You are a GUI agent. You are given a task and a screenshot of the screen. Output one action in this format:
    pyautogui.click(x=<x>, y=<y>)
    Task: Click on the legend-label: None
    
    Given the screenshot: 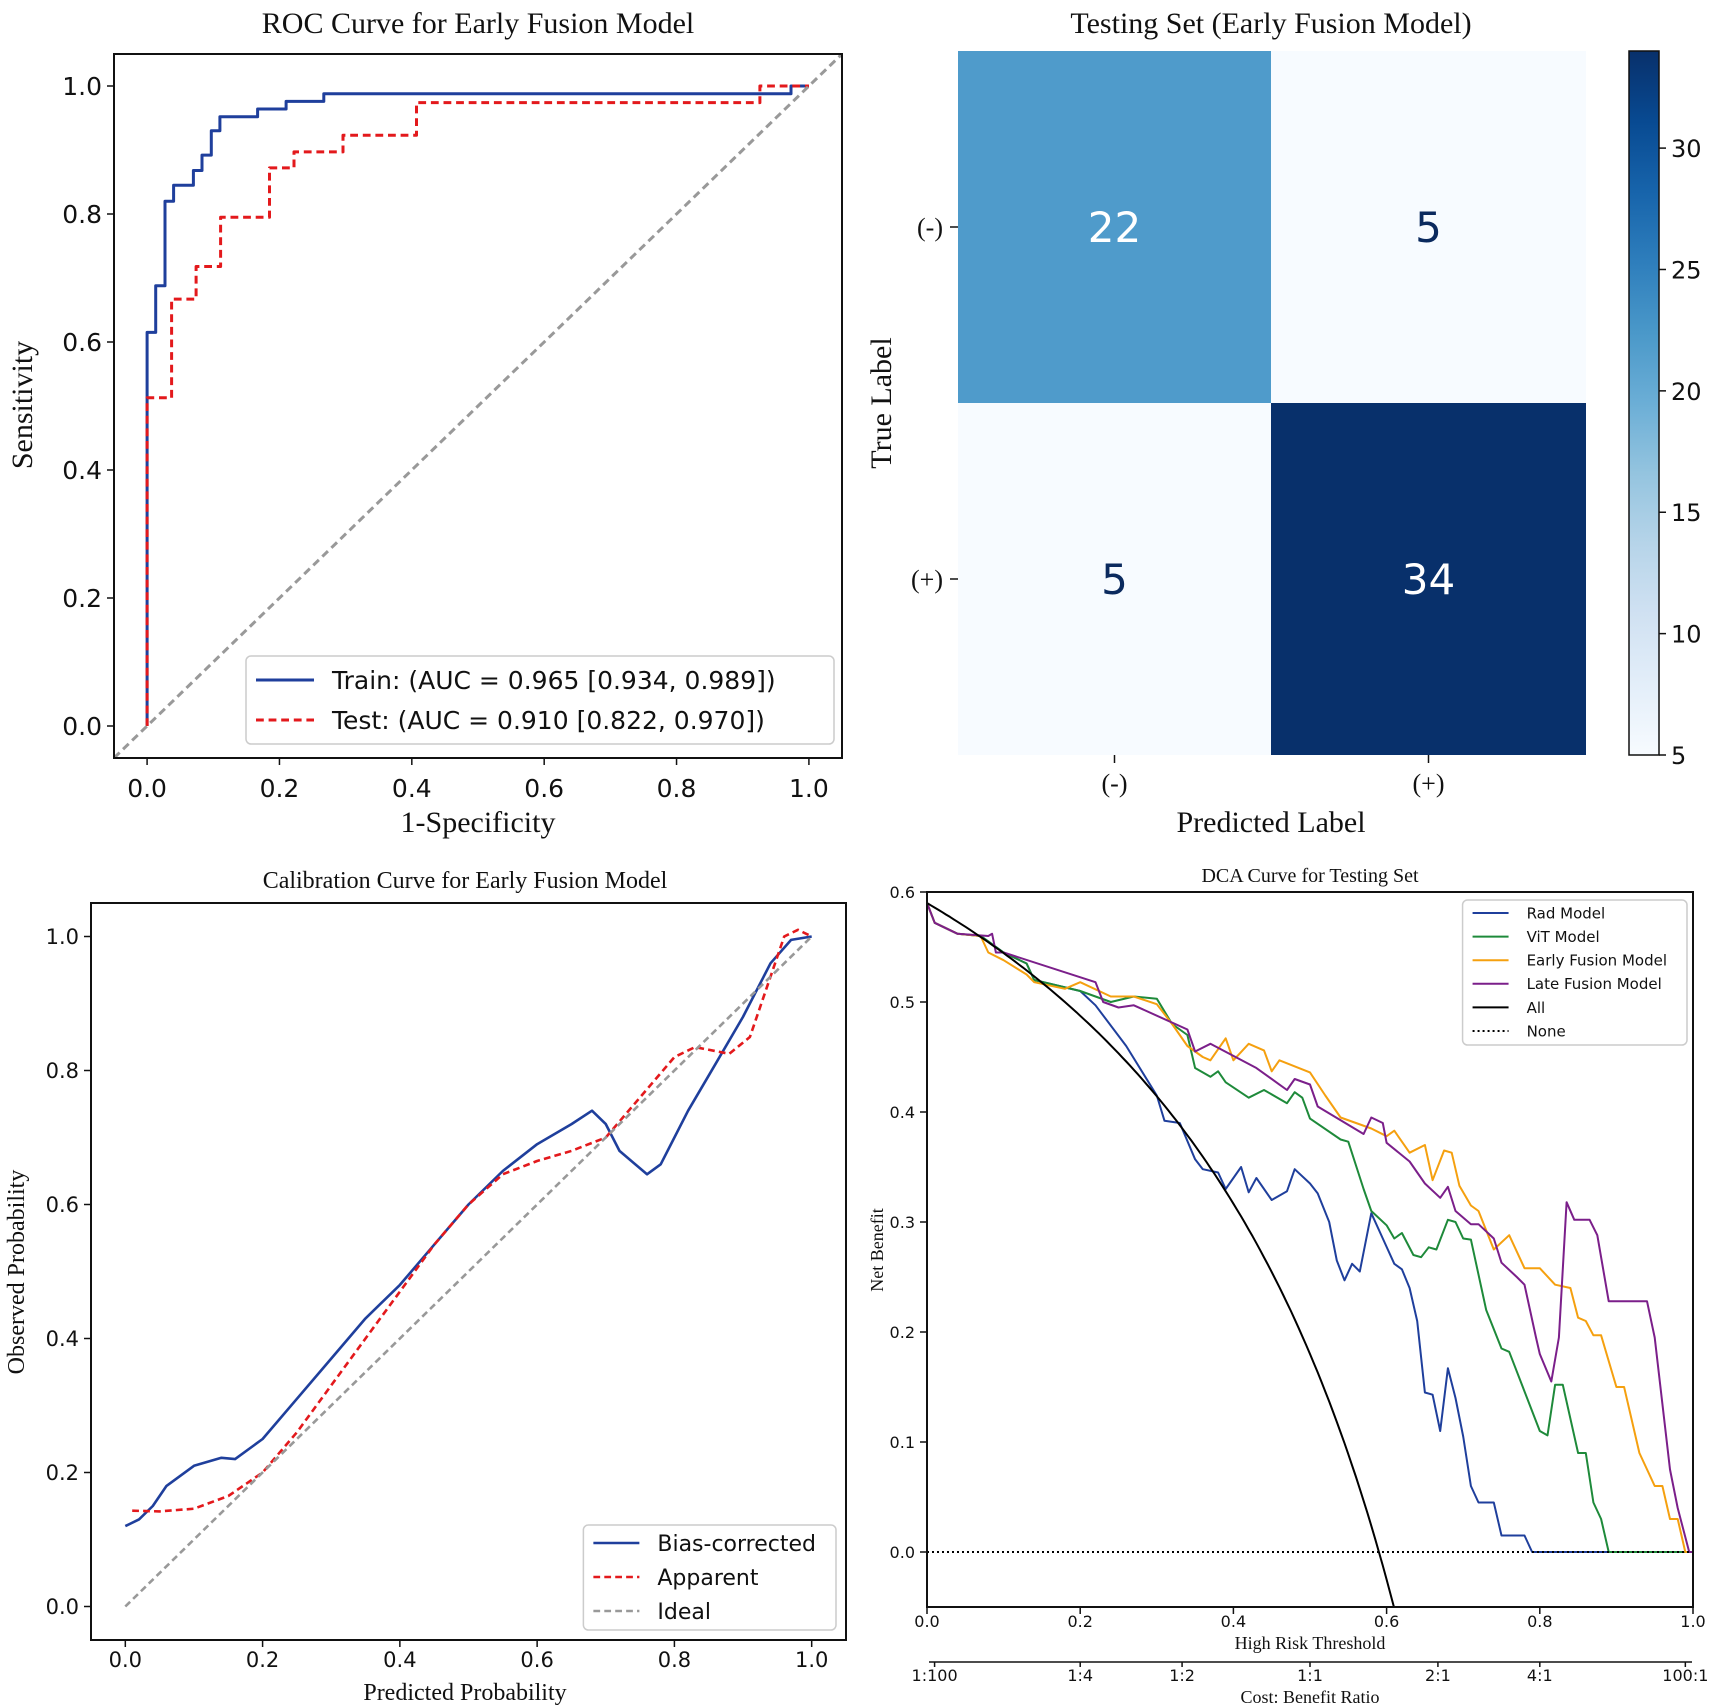 What is the action you would take?
    pyautogui.click(x=1546, y=1031)
    